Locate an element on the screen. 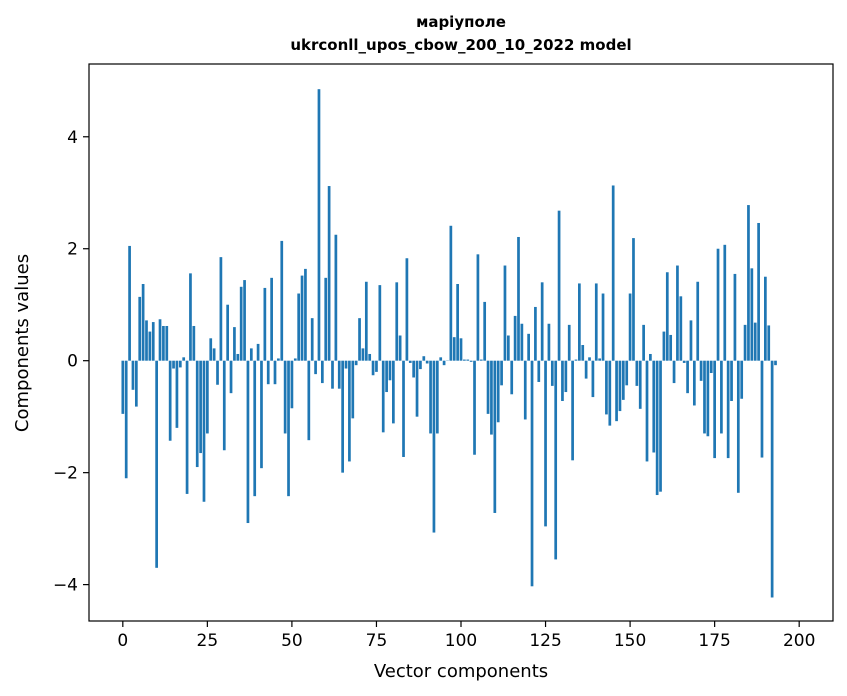  x-tick-label: 175 is located at coordinates (714, 641).